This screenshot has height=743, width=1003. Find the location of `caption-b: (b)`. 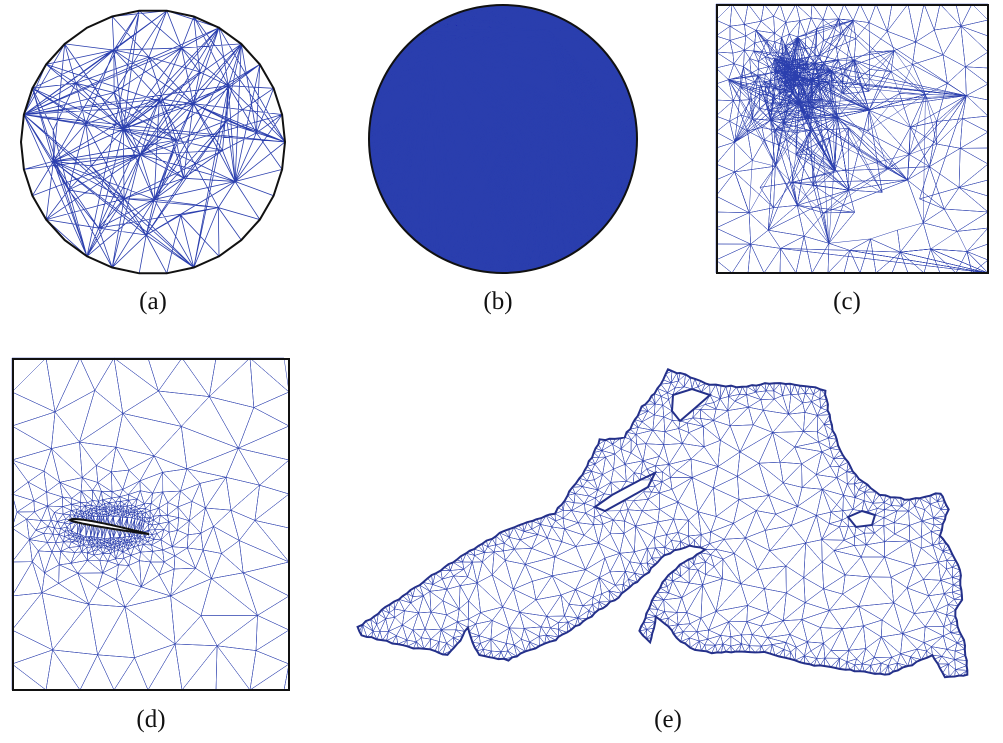

caption-b: (b) is located at coordinates (498, 301).